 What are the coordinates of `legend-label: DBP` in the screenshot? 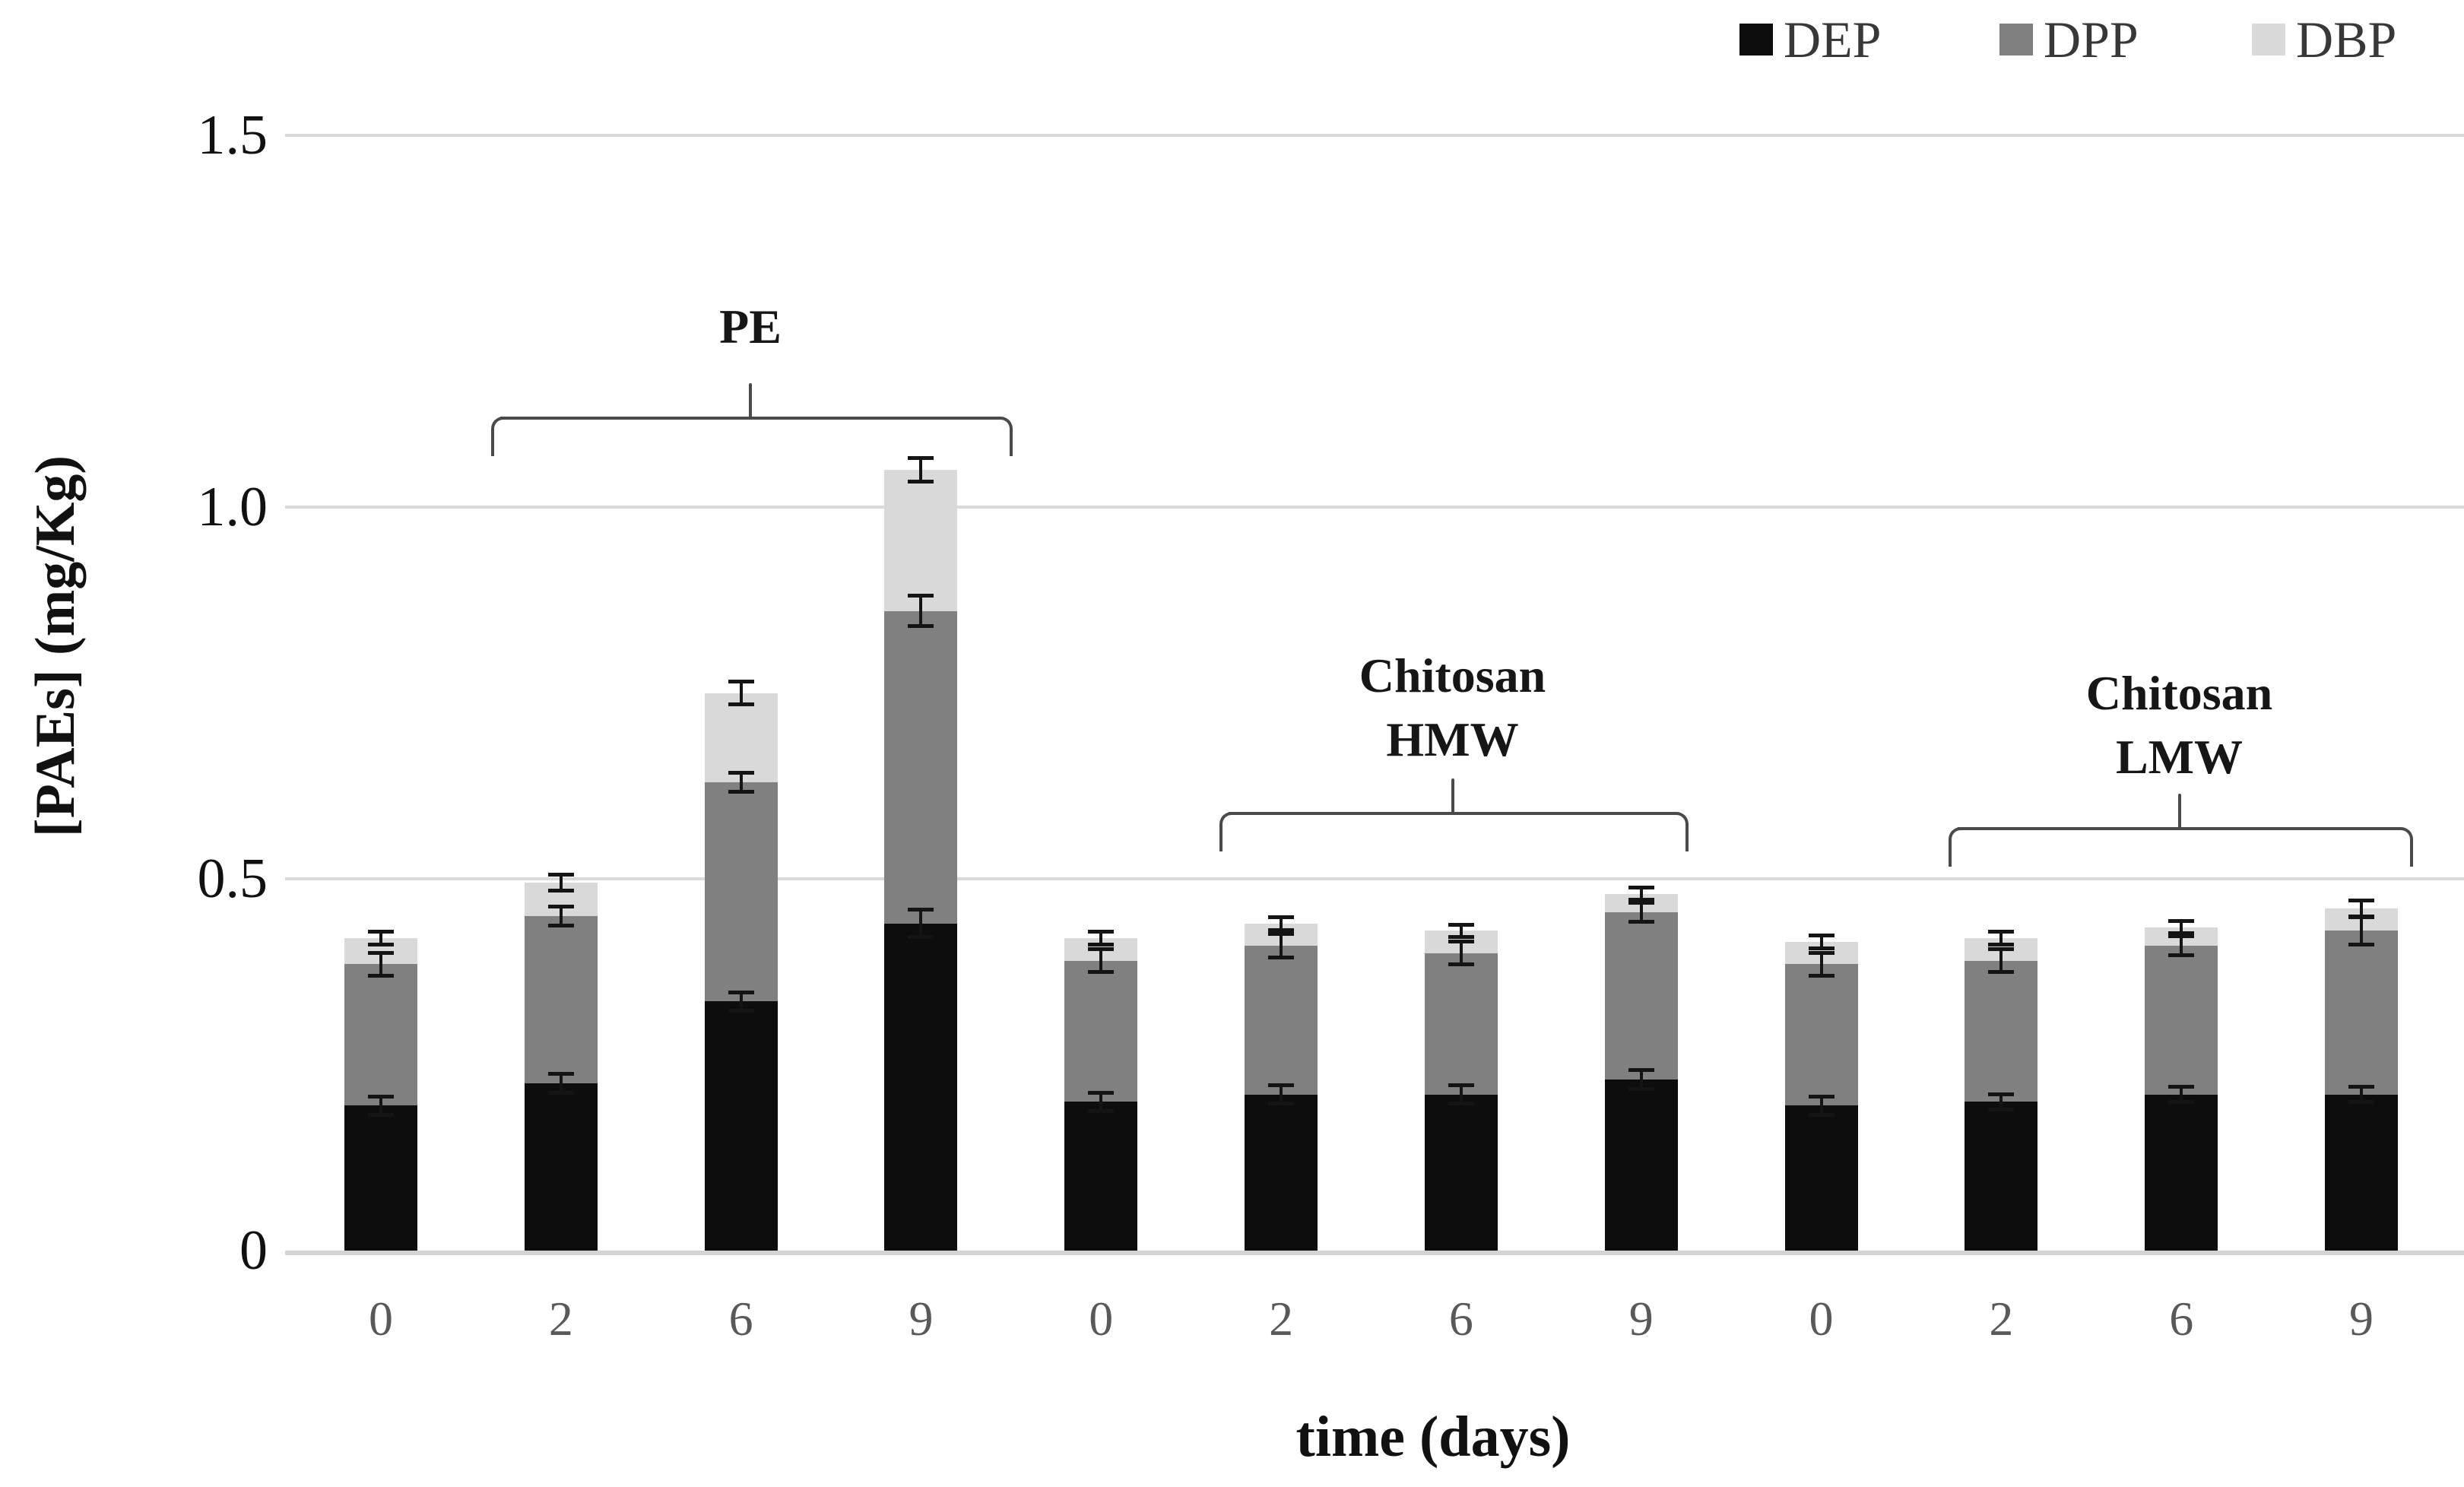 It's located at (2347, 39).